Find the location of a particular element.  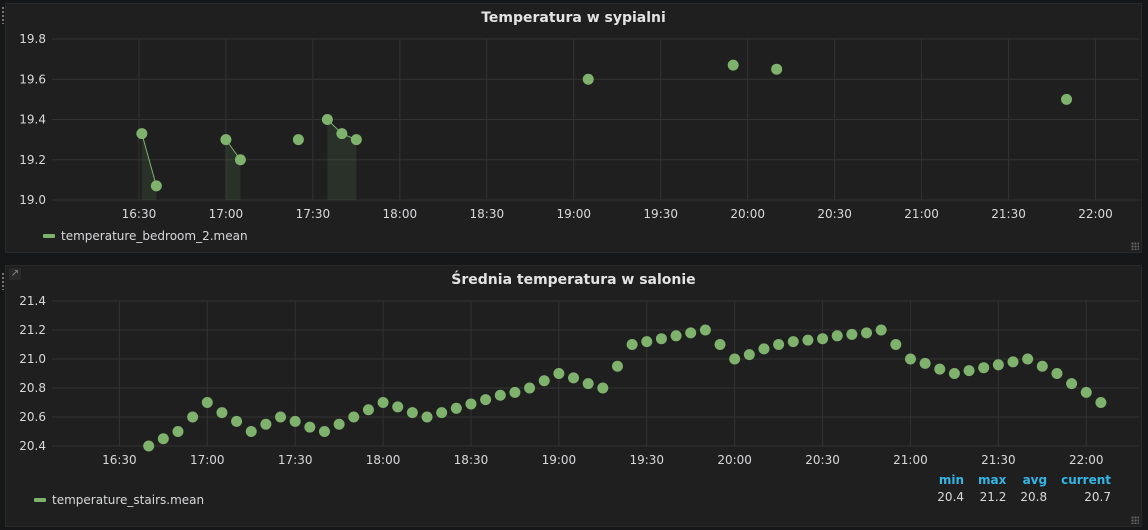

x-tick-label: 17:30 is located at coordinates (295, 460).